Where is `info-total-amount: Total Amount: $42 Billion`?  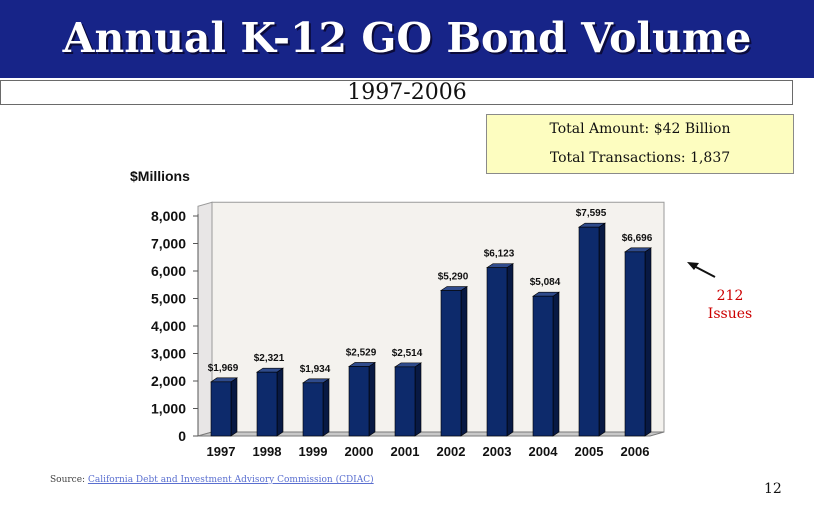 info-total-amount: Total Amount: $42 Billion is located at coordinates (640, 129).